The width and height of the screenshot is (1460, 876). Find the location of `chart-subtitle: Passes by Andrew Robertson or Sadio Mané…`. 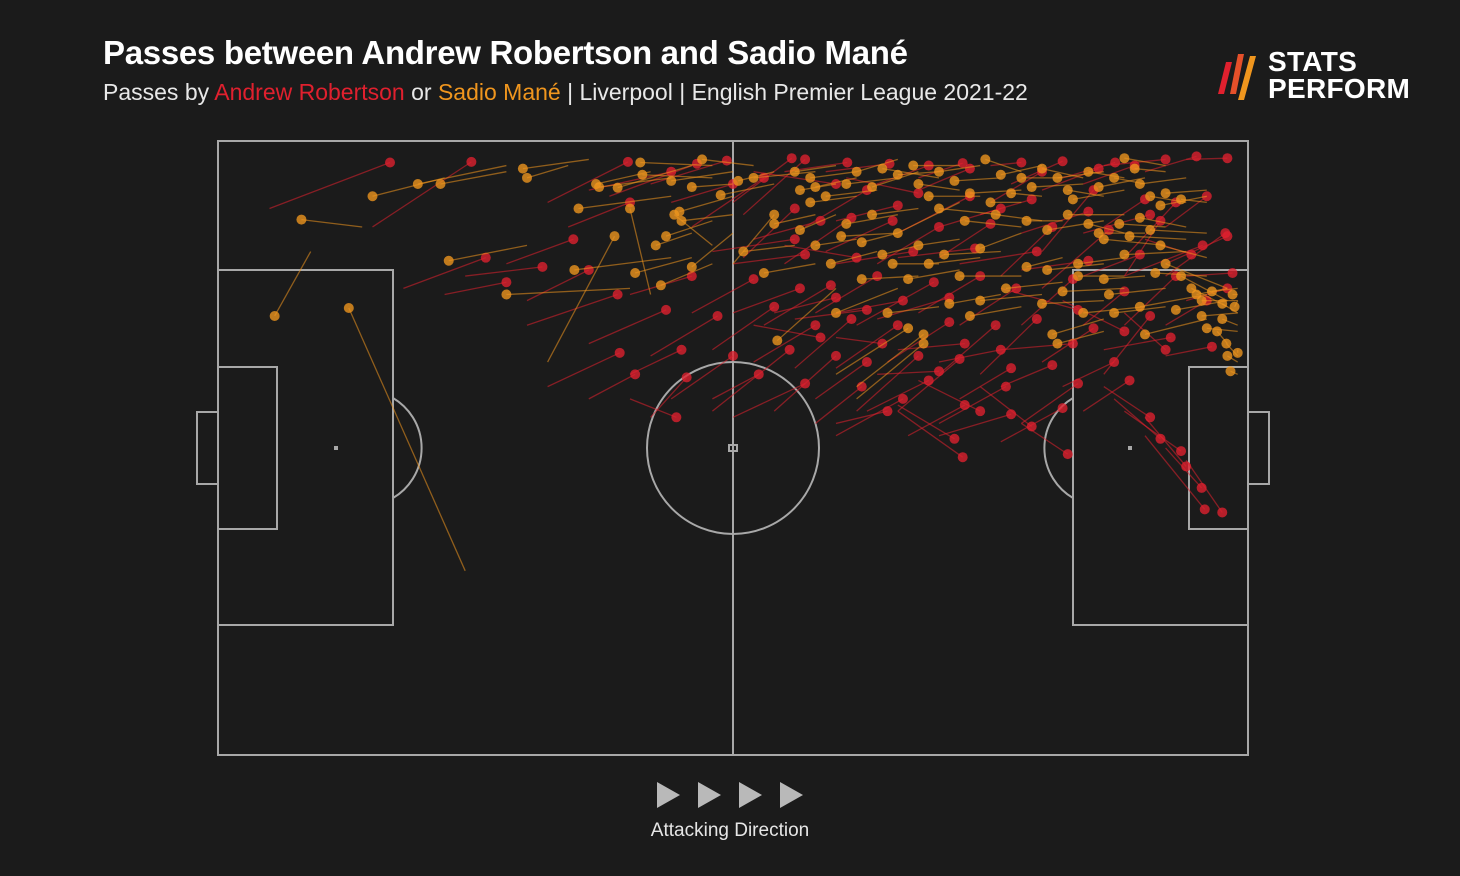

chart-subtitle: Passes by Andrew Robertson or Sadio Mané… is located at coordinates (565, 92).